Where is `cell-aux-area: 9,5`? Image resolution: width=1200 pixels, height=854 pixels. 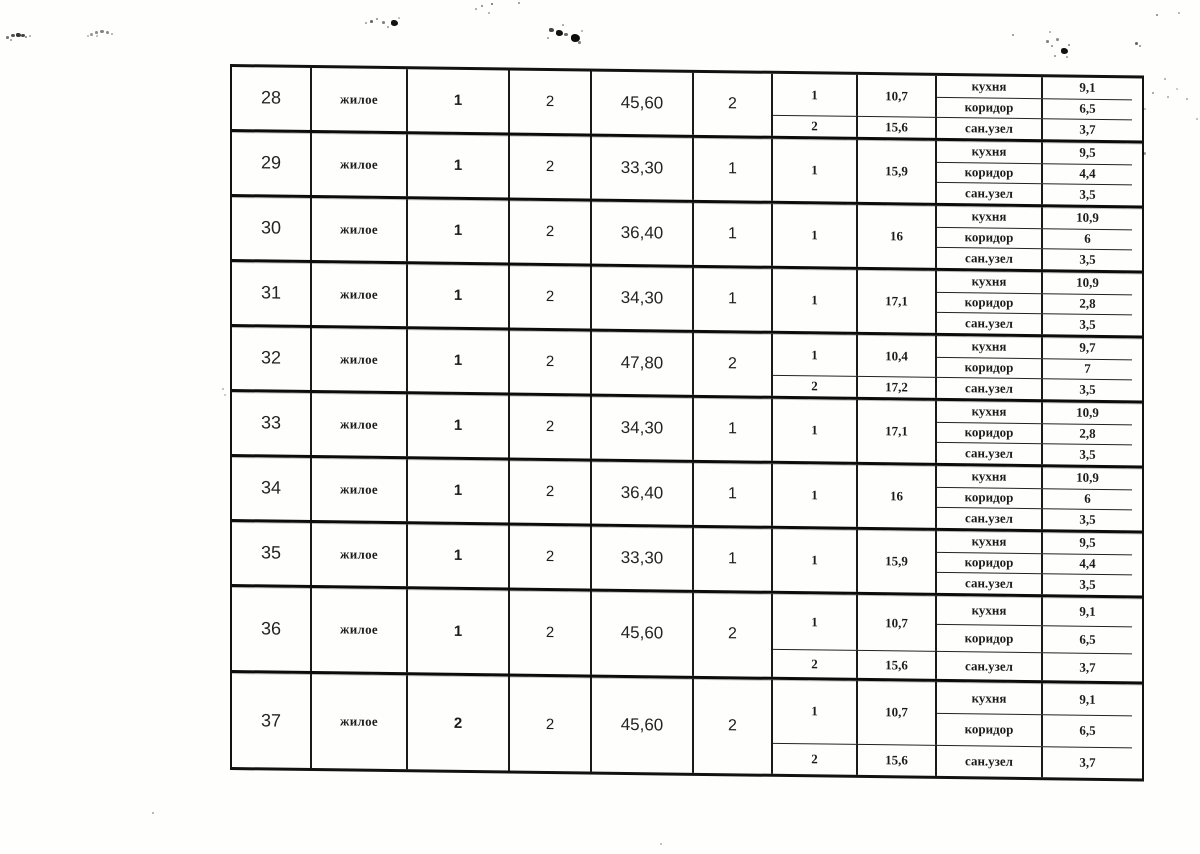 cell-aux-area: 9,5 is located at coordinates (1087, 153).